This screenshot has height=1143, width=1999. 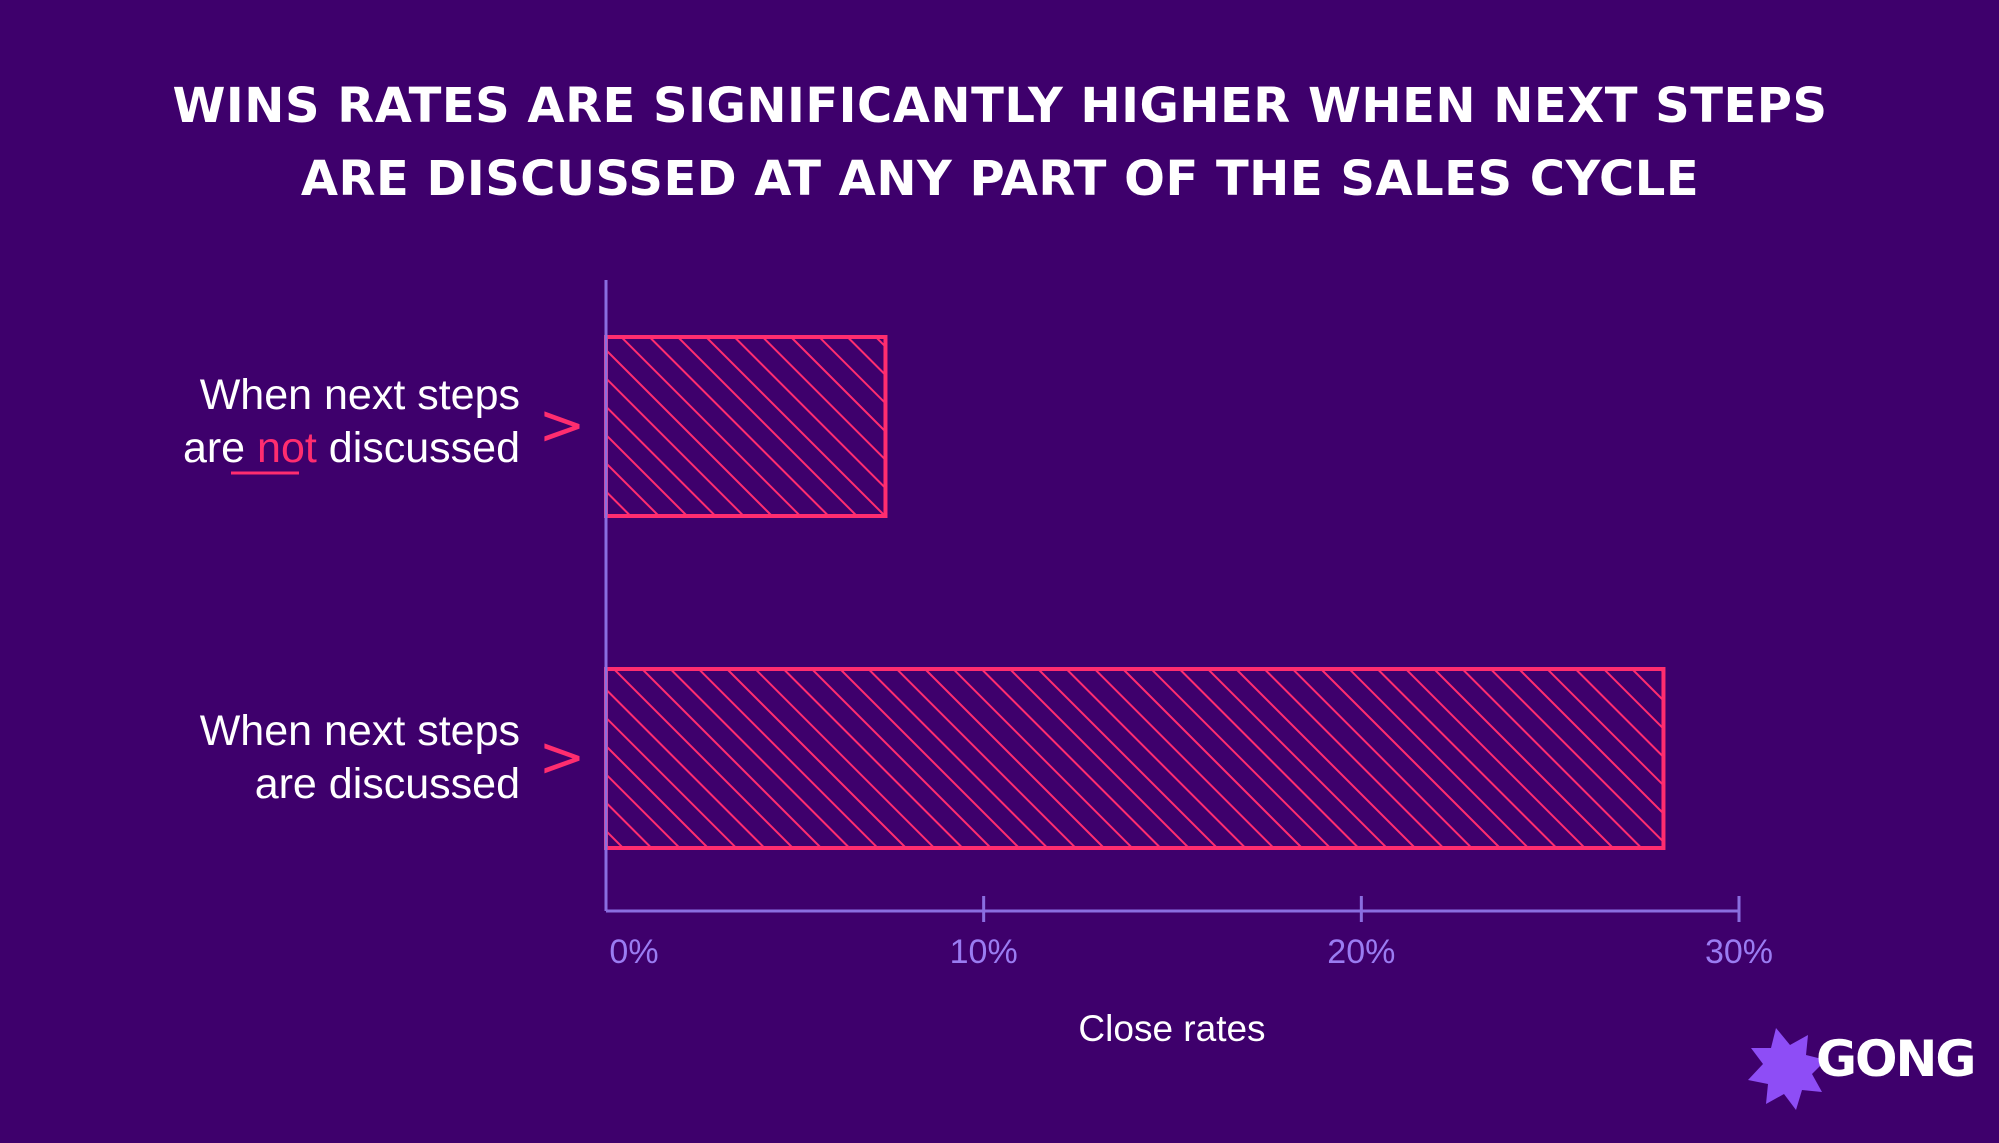 What do you see at coordinates (633, 952) in the screenshot?
I see `x-tick-label-0: 0%` at bounding box center [633, 952].